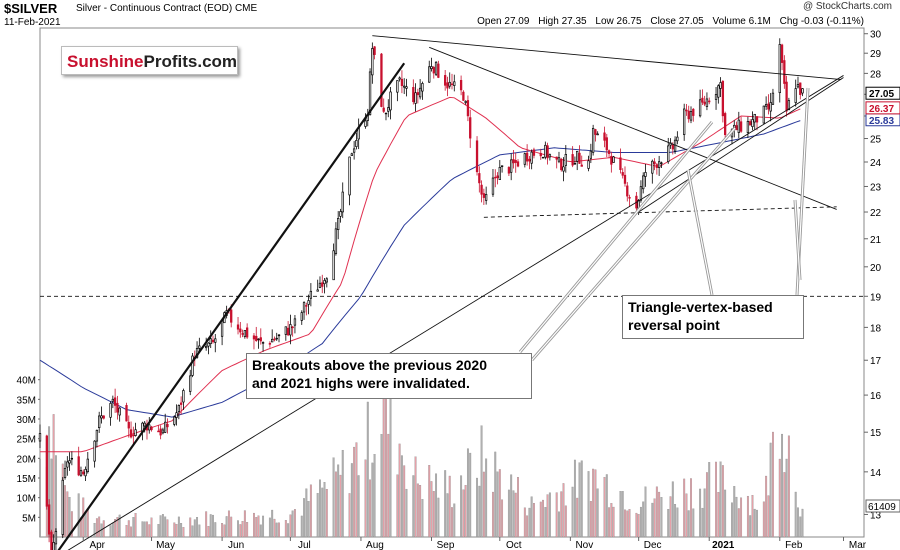 This screenshot has width=900, height=550. I want to click on volume-tick-label: 20M, so click(26, 459).